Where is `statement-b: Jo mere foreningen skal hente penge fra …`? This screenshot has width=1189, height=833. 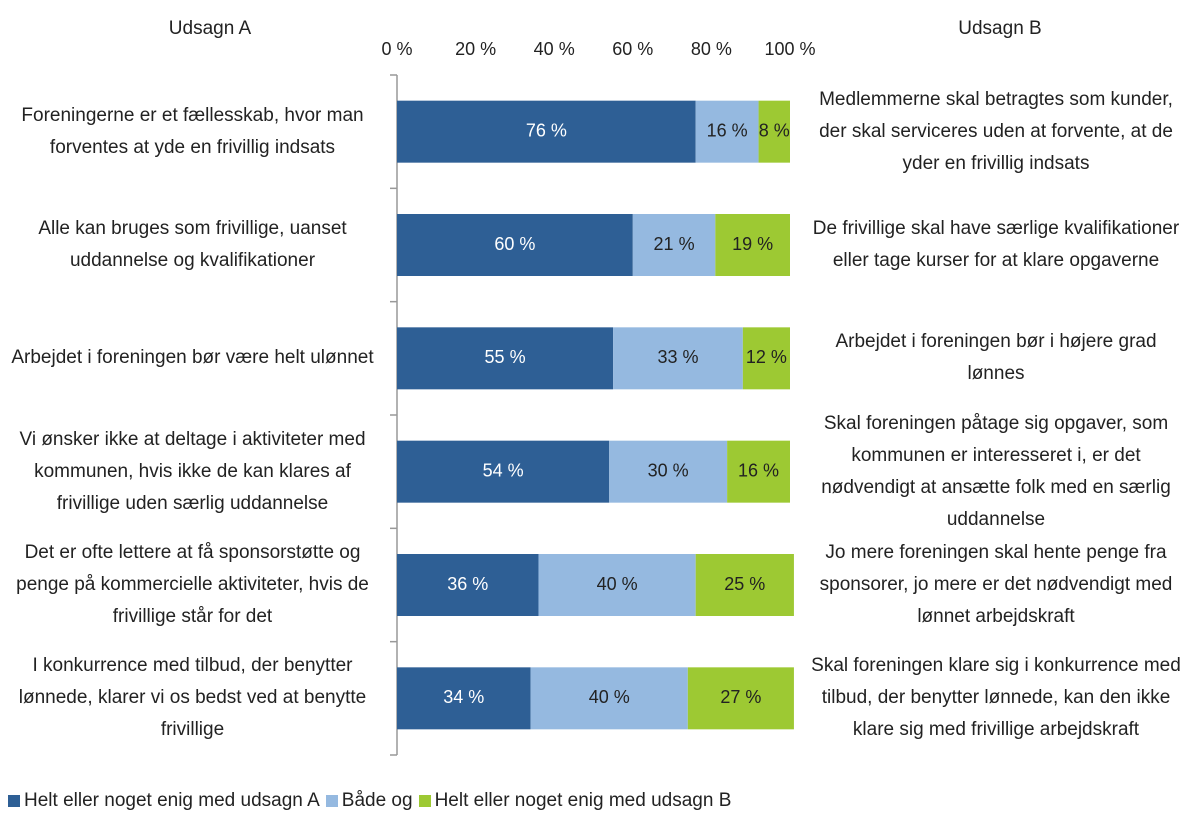 statement-b: Jo mere foreningen skal hente penge fra … is located at coordinates (996, 584).